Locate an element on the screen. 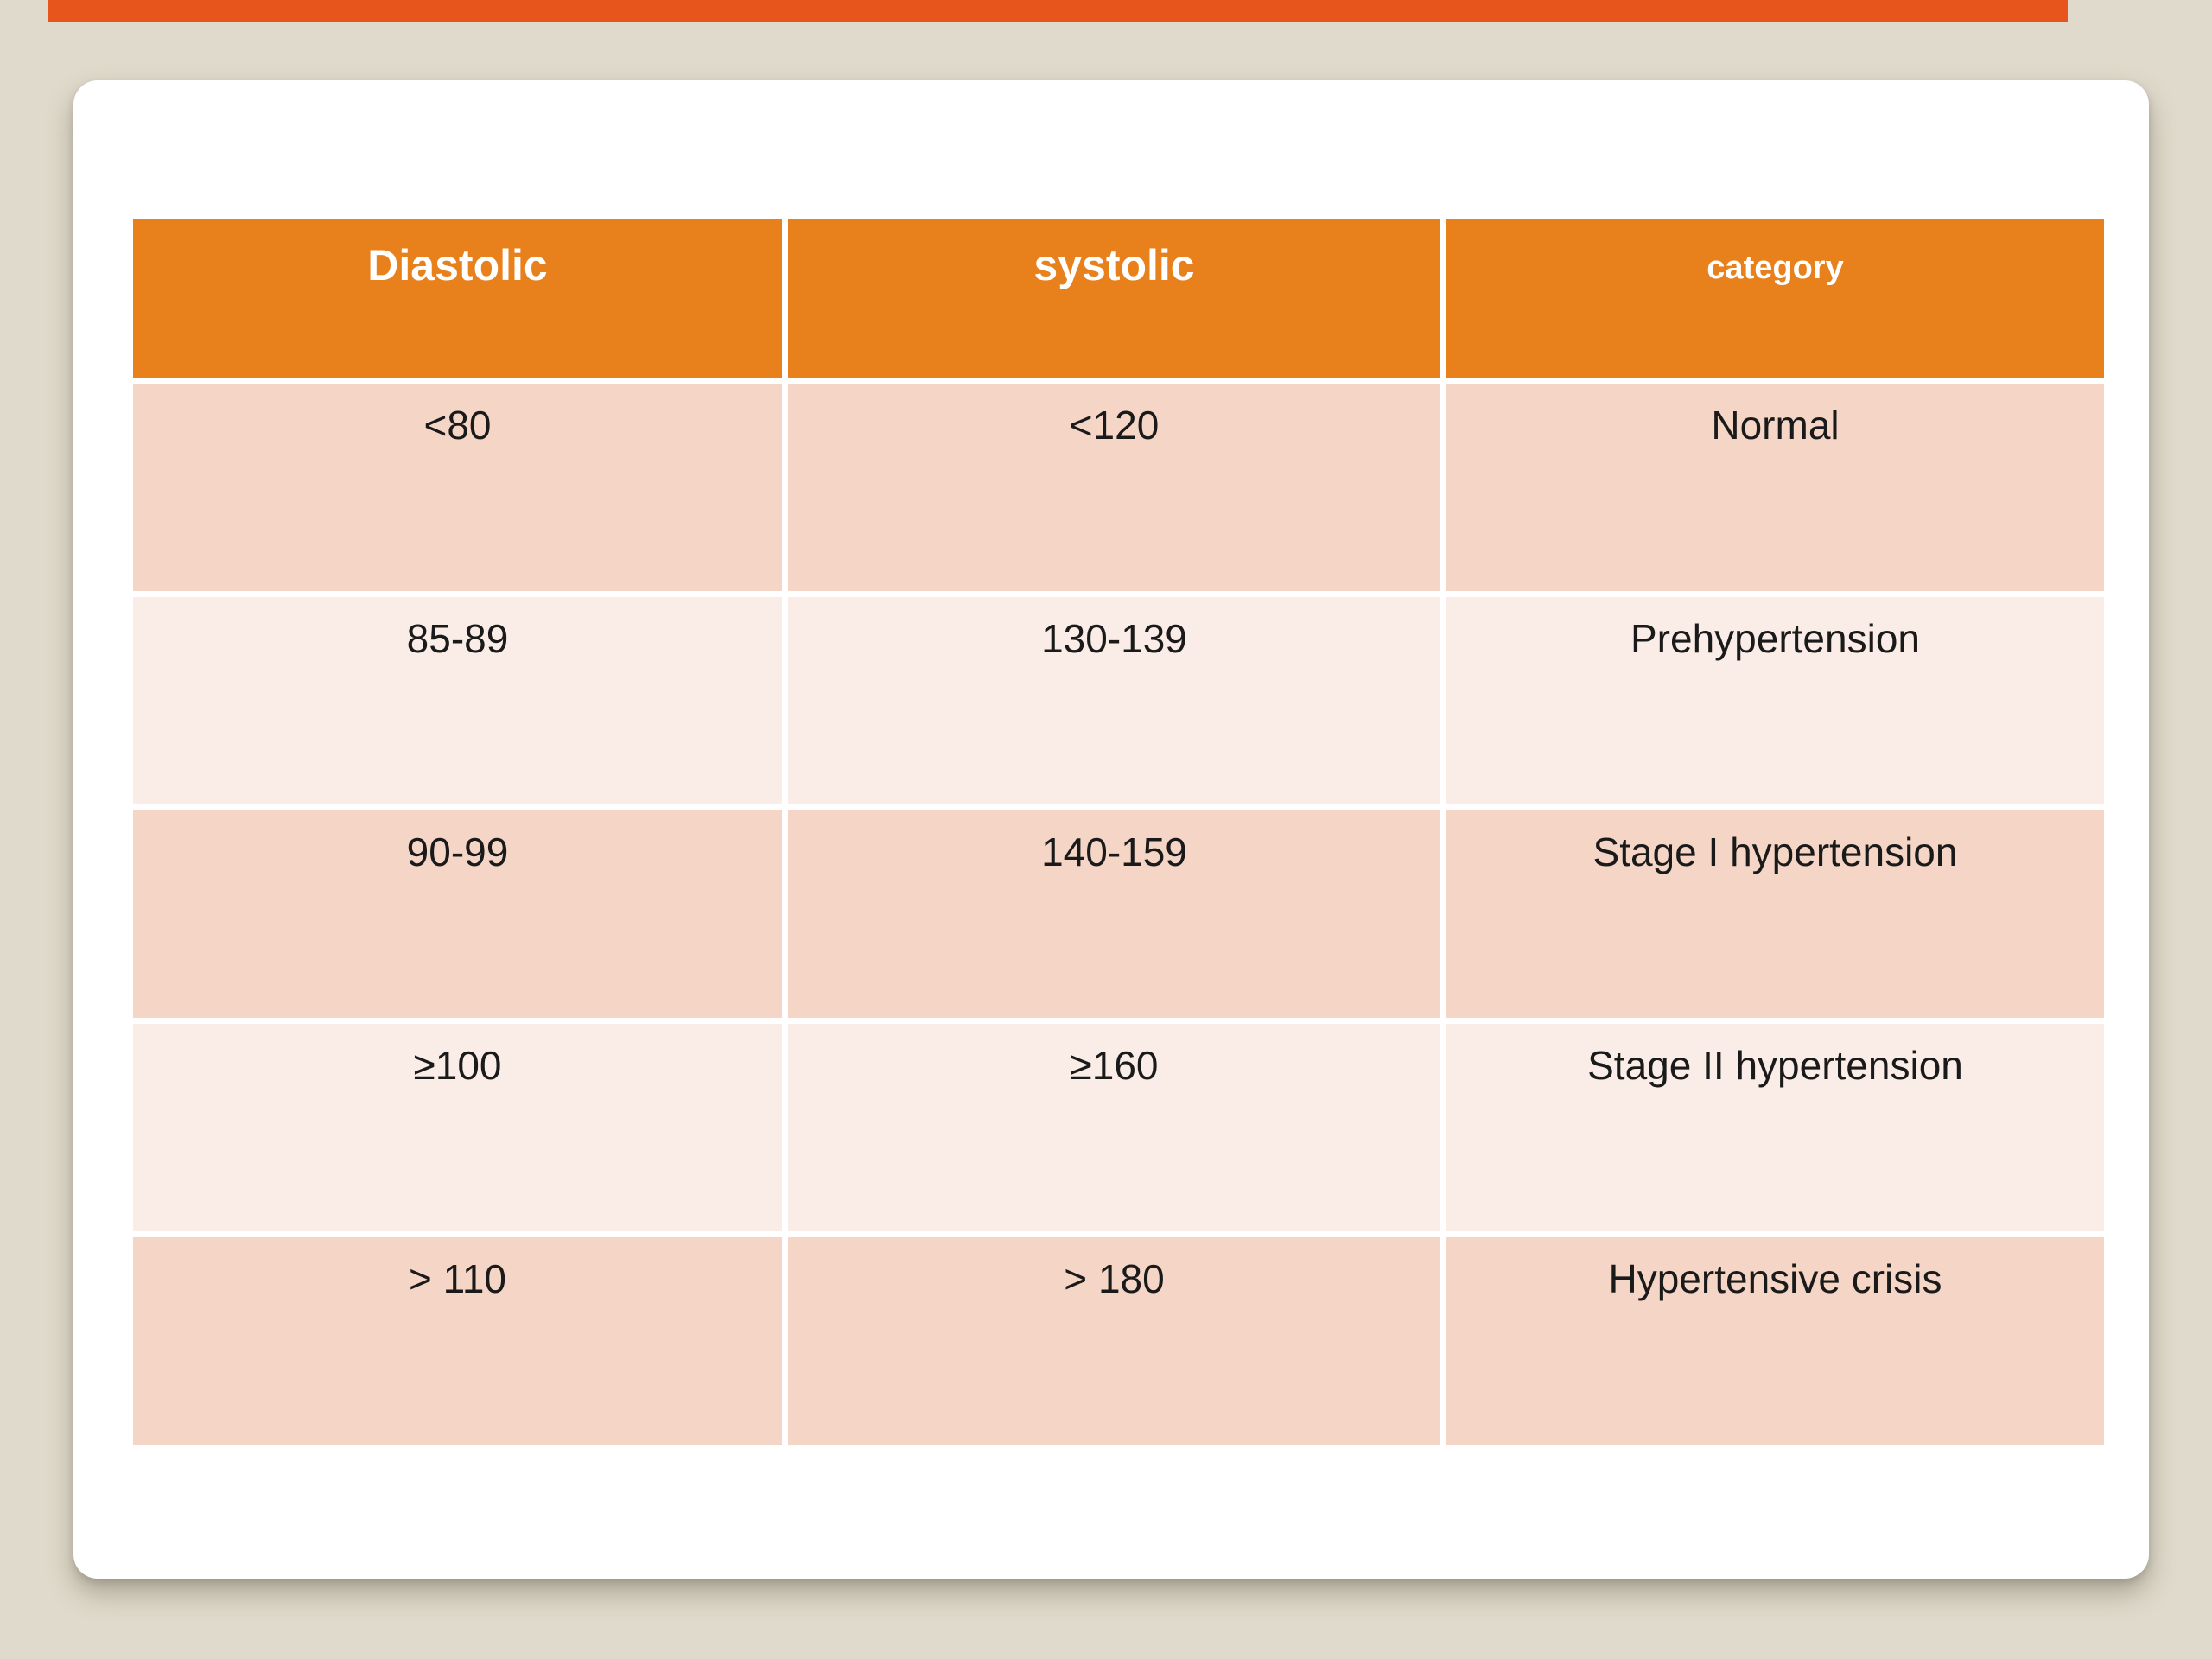 The height and width of the screenshot is (1659, 2212). diastolic-cell: 85-89 is located at coordinates (457, 700).